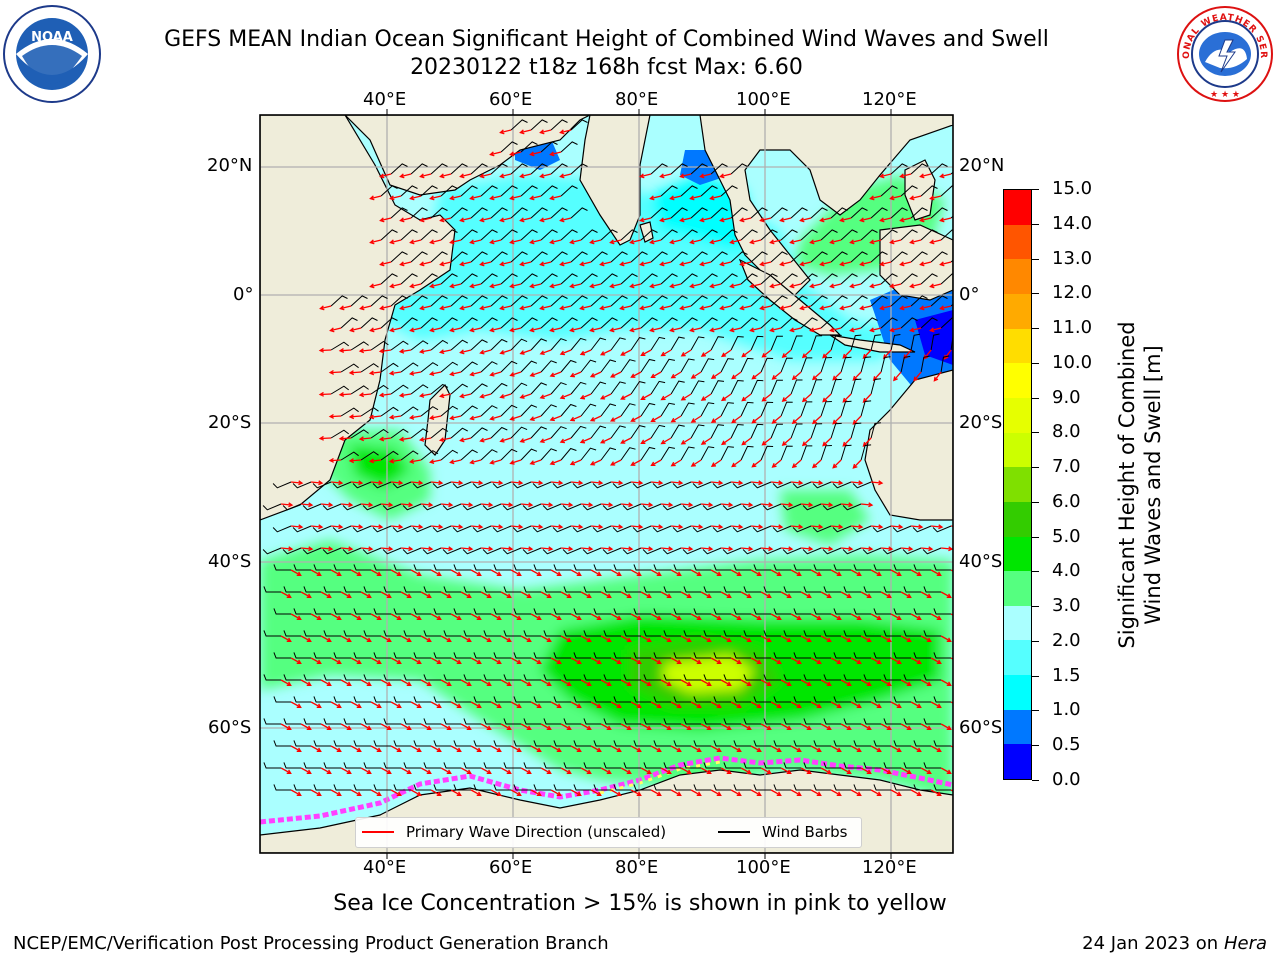  What do you see at coordinates (1066, 536) in the screenshot?
I see `colorbar-tick-label: 5.0` at bounding box center [1066, 536].